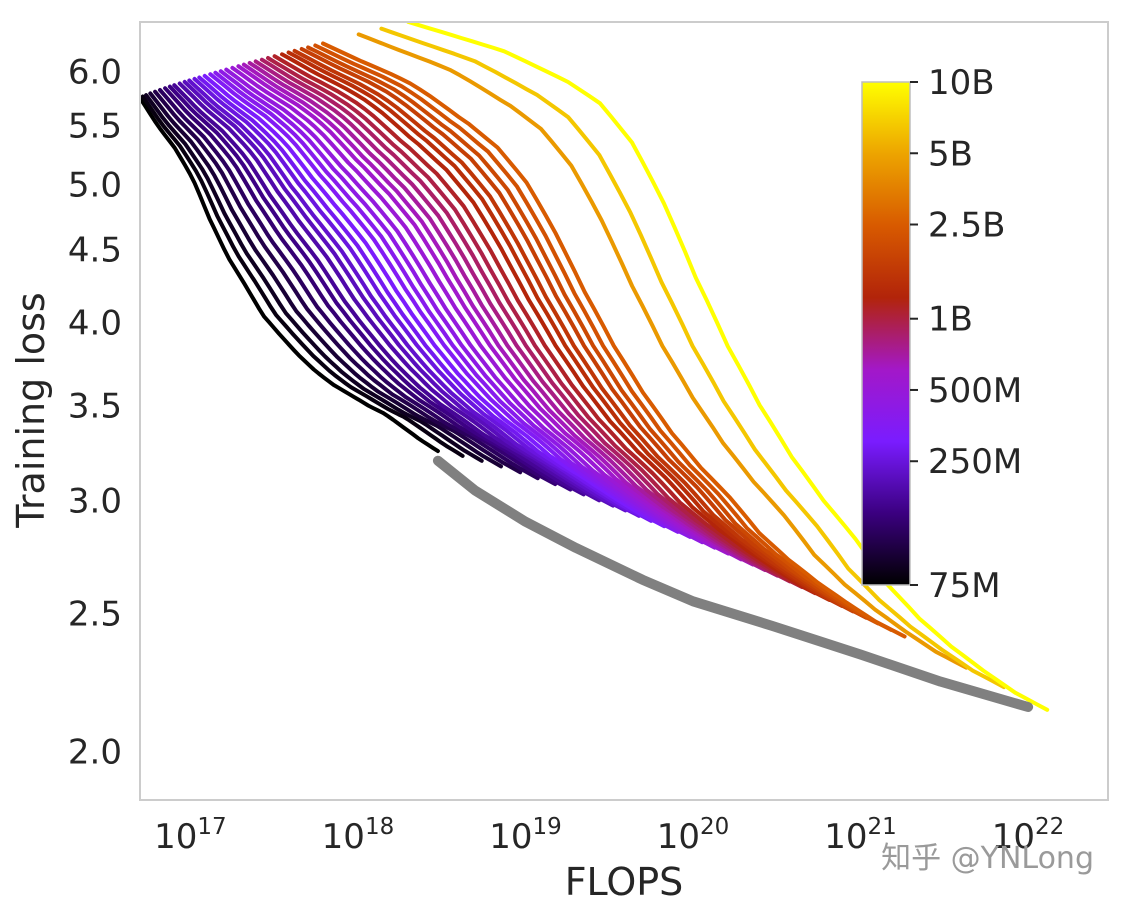 The image size is (1123, 909). What do you see at coordinates (95, 73) in the screenshot?
I see `y-tick-label: 6.0` at bounding box center [95, 73].